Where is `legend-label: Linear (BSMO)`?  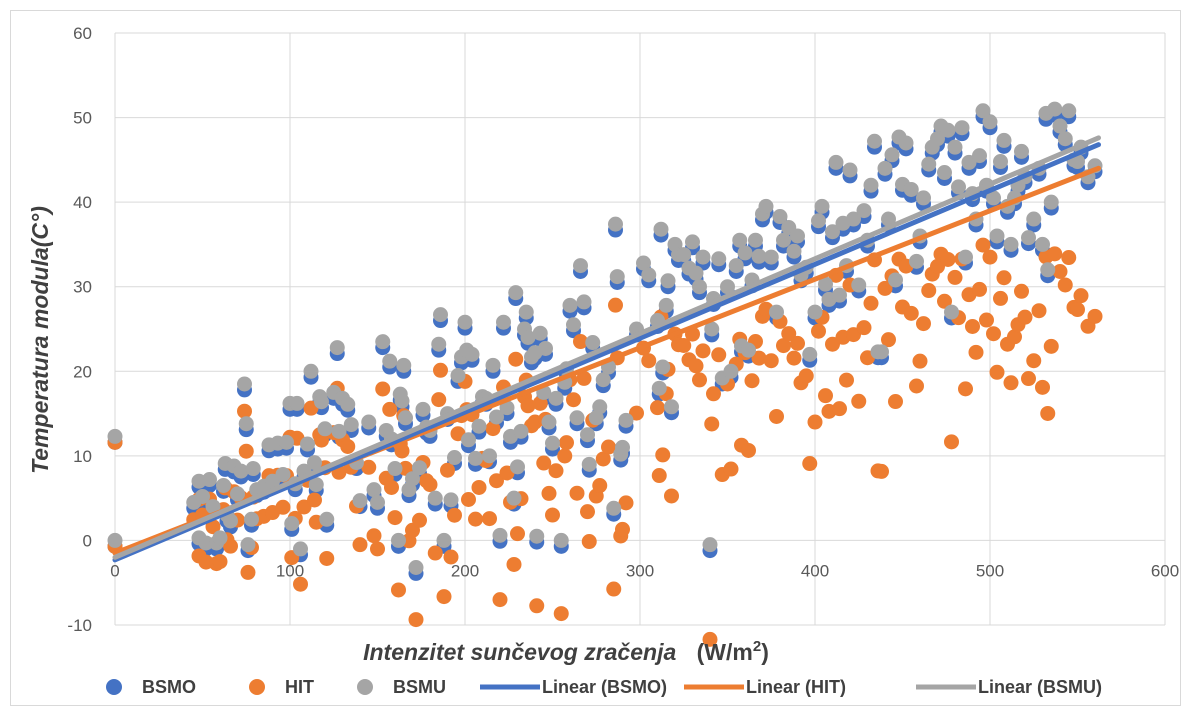
legend-label: Linear (BSMO) is located at coordinates (604, 687).